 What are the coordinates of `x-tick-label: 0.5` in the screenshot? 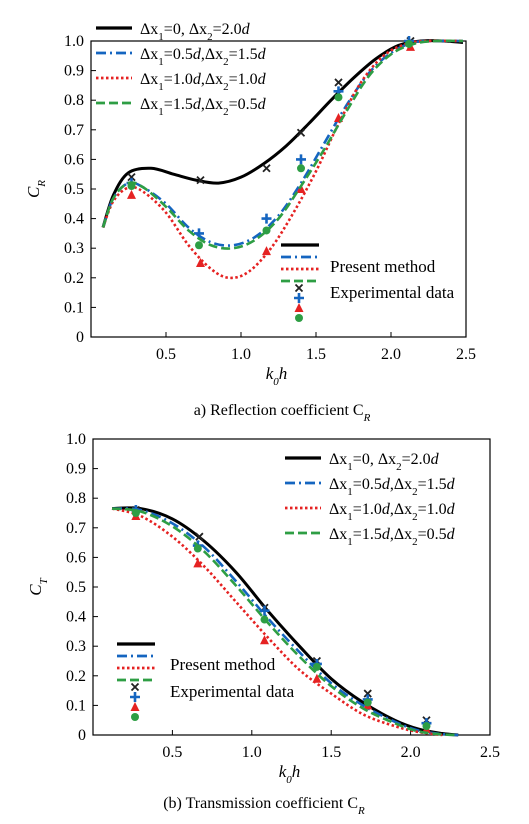 It's located at (166, 354).